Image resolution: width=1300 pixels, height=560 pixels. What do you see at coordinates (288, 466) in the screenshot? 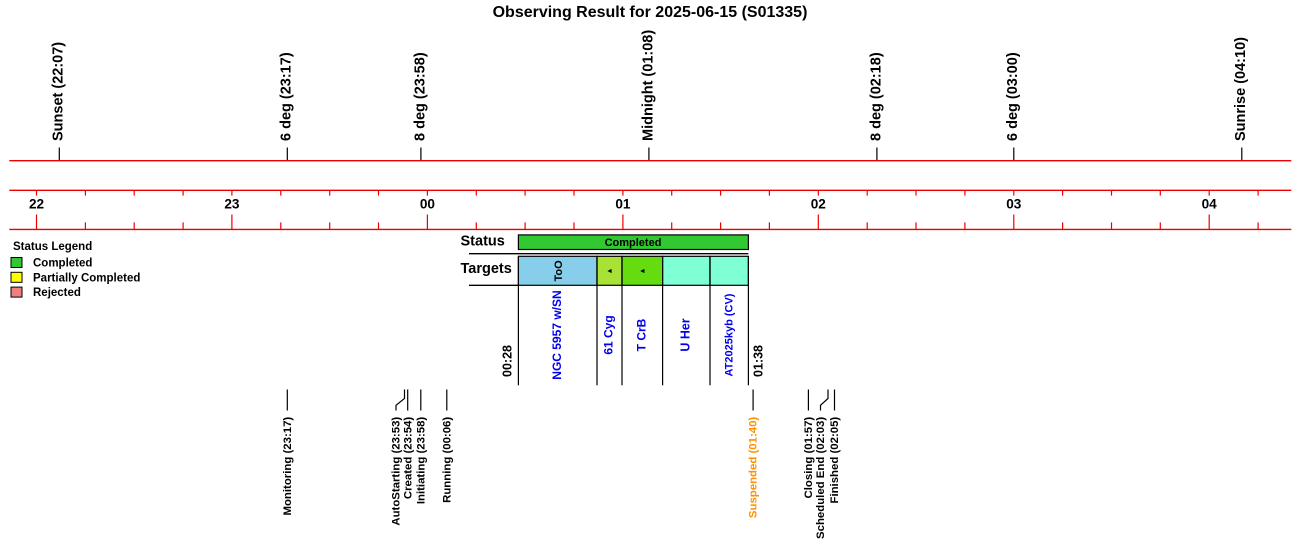
I see `svg-text: Monitoring (23:17)` at bounding box center [288, 466].